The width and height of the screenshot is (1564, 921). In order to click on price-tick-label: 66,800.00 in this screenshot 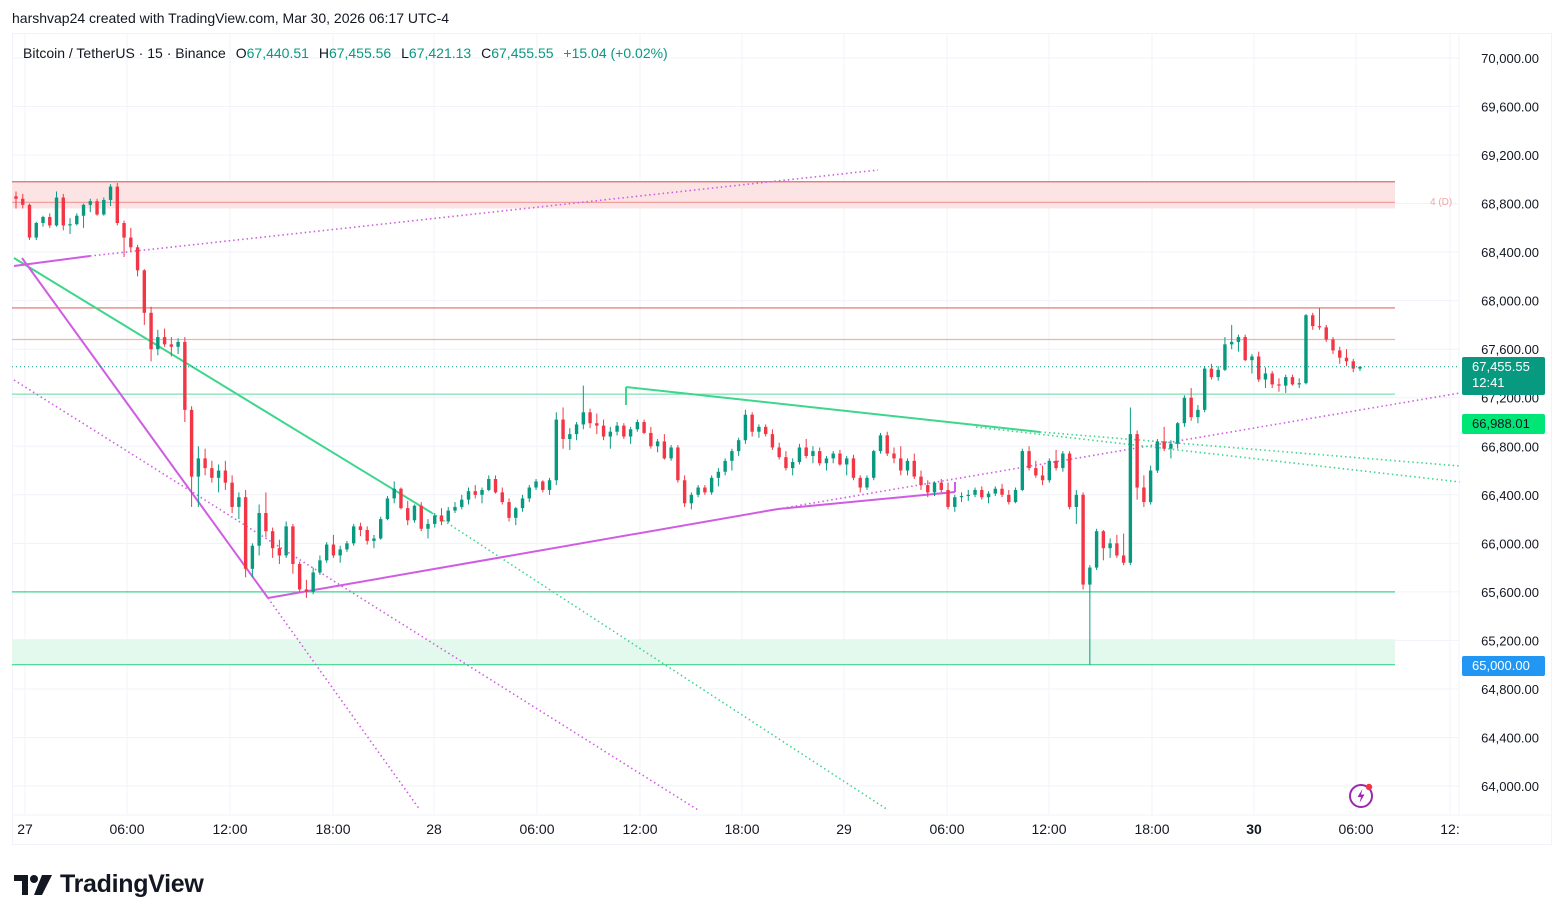, I will do `click(1510, 446)`.